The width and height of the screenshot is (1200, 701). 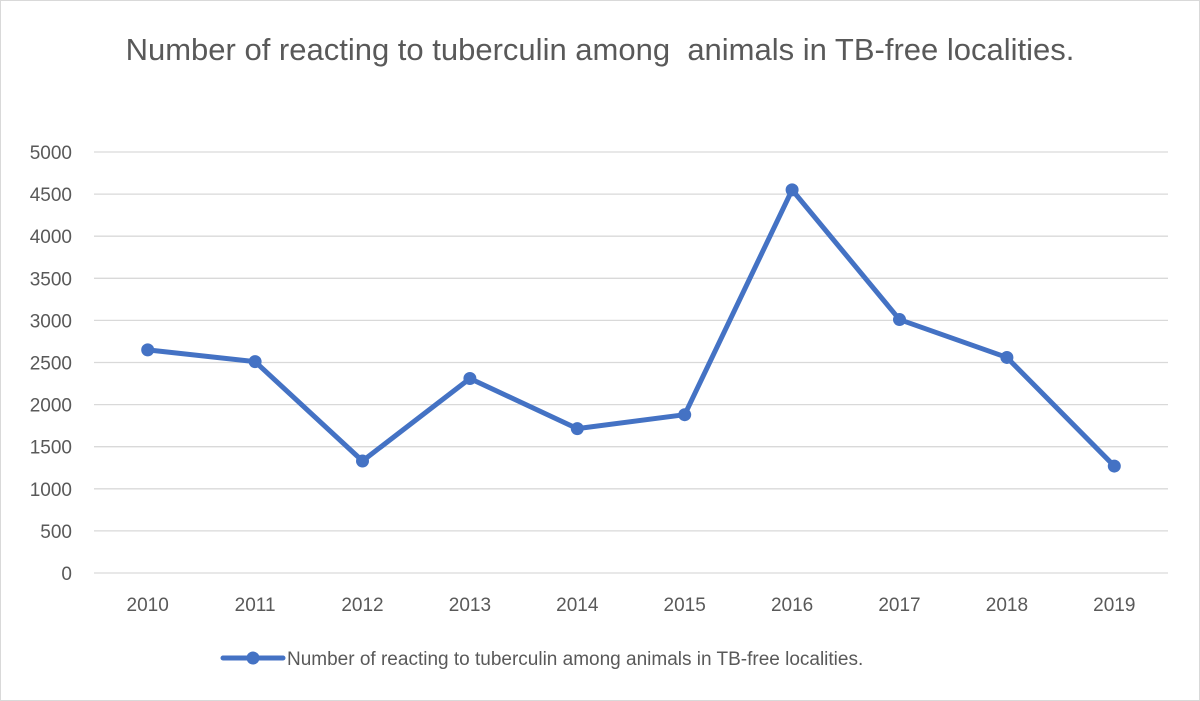 I want to click on x-tick-label: 2010, so click(x=148, y=605).